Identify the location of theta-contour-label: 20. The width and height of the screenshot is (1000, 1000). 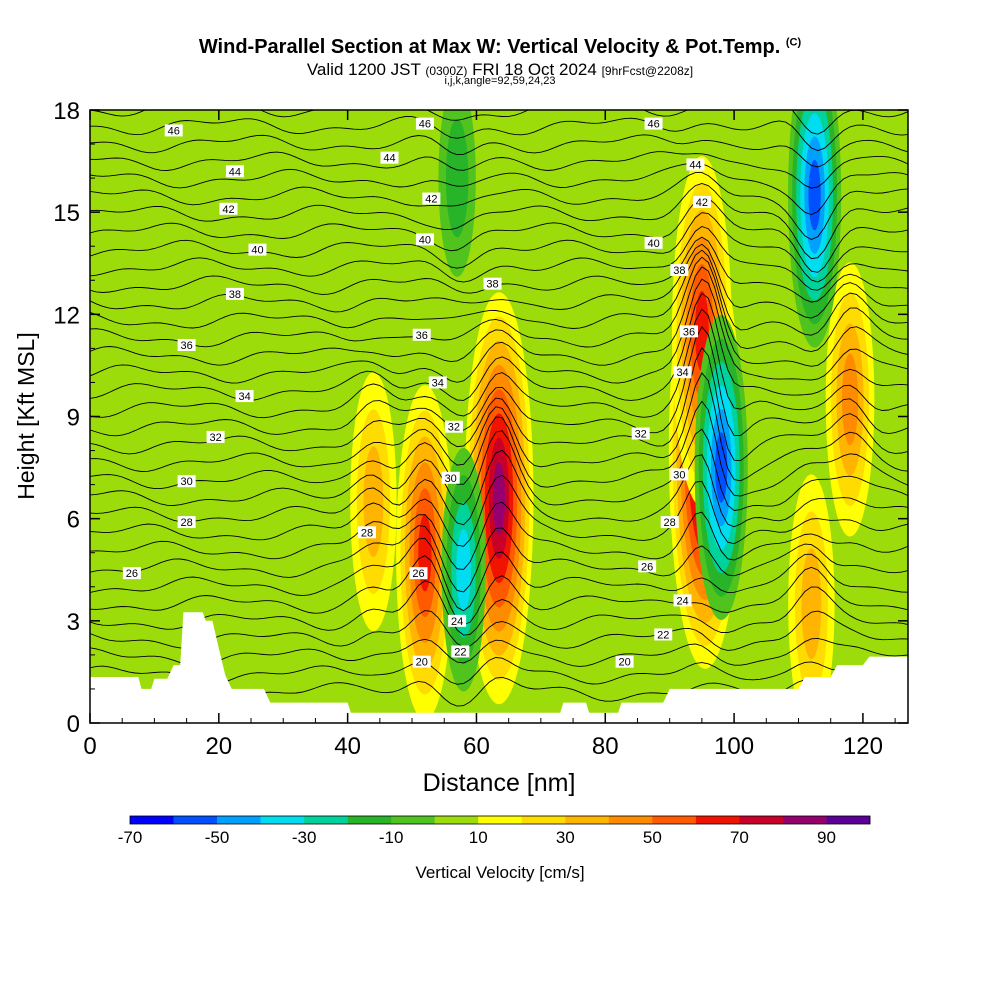
(624, 662).